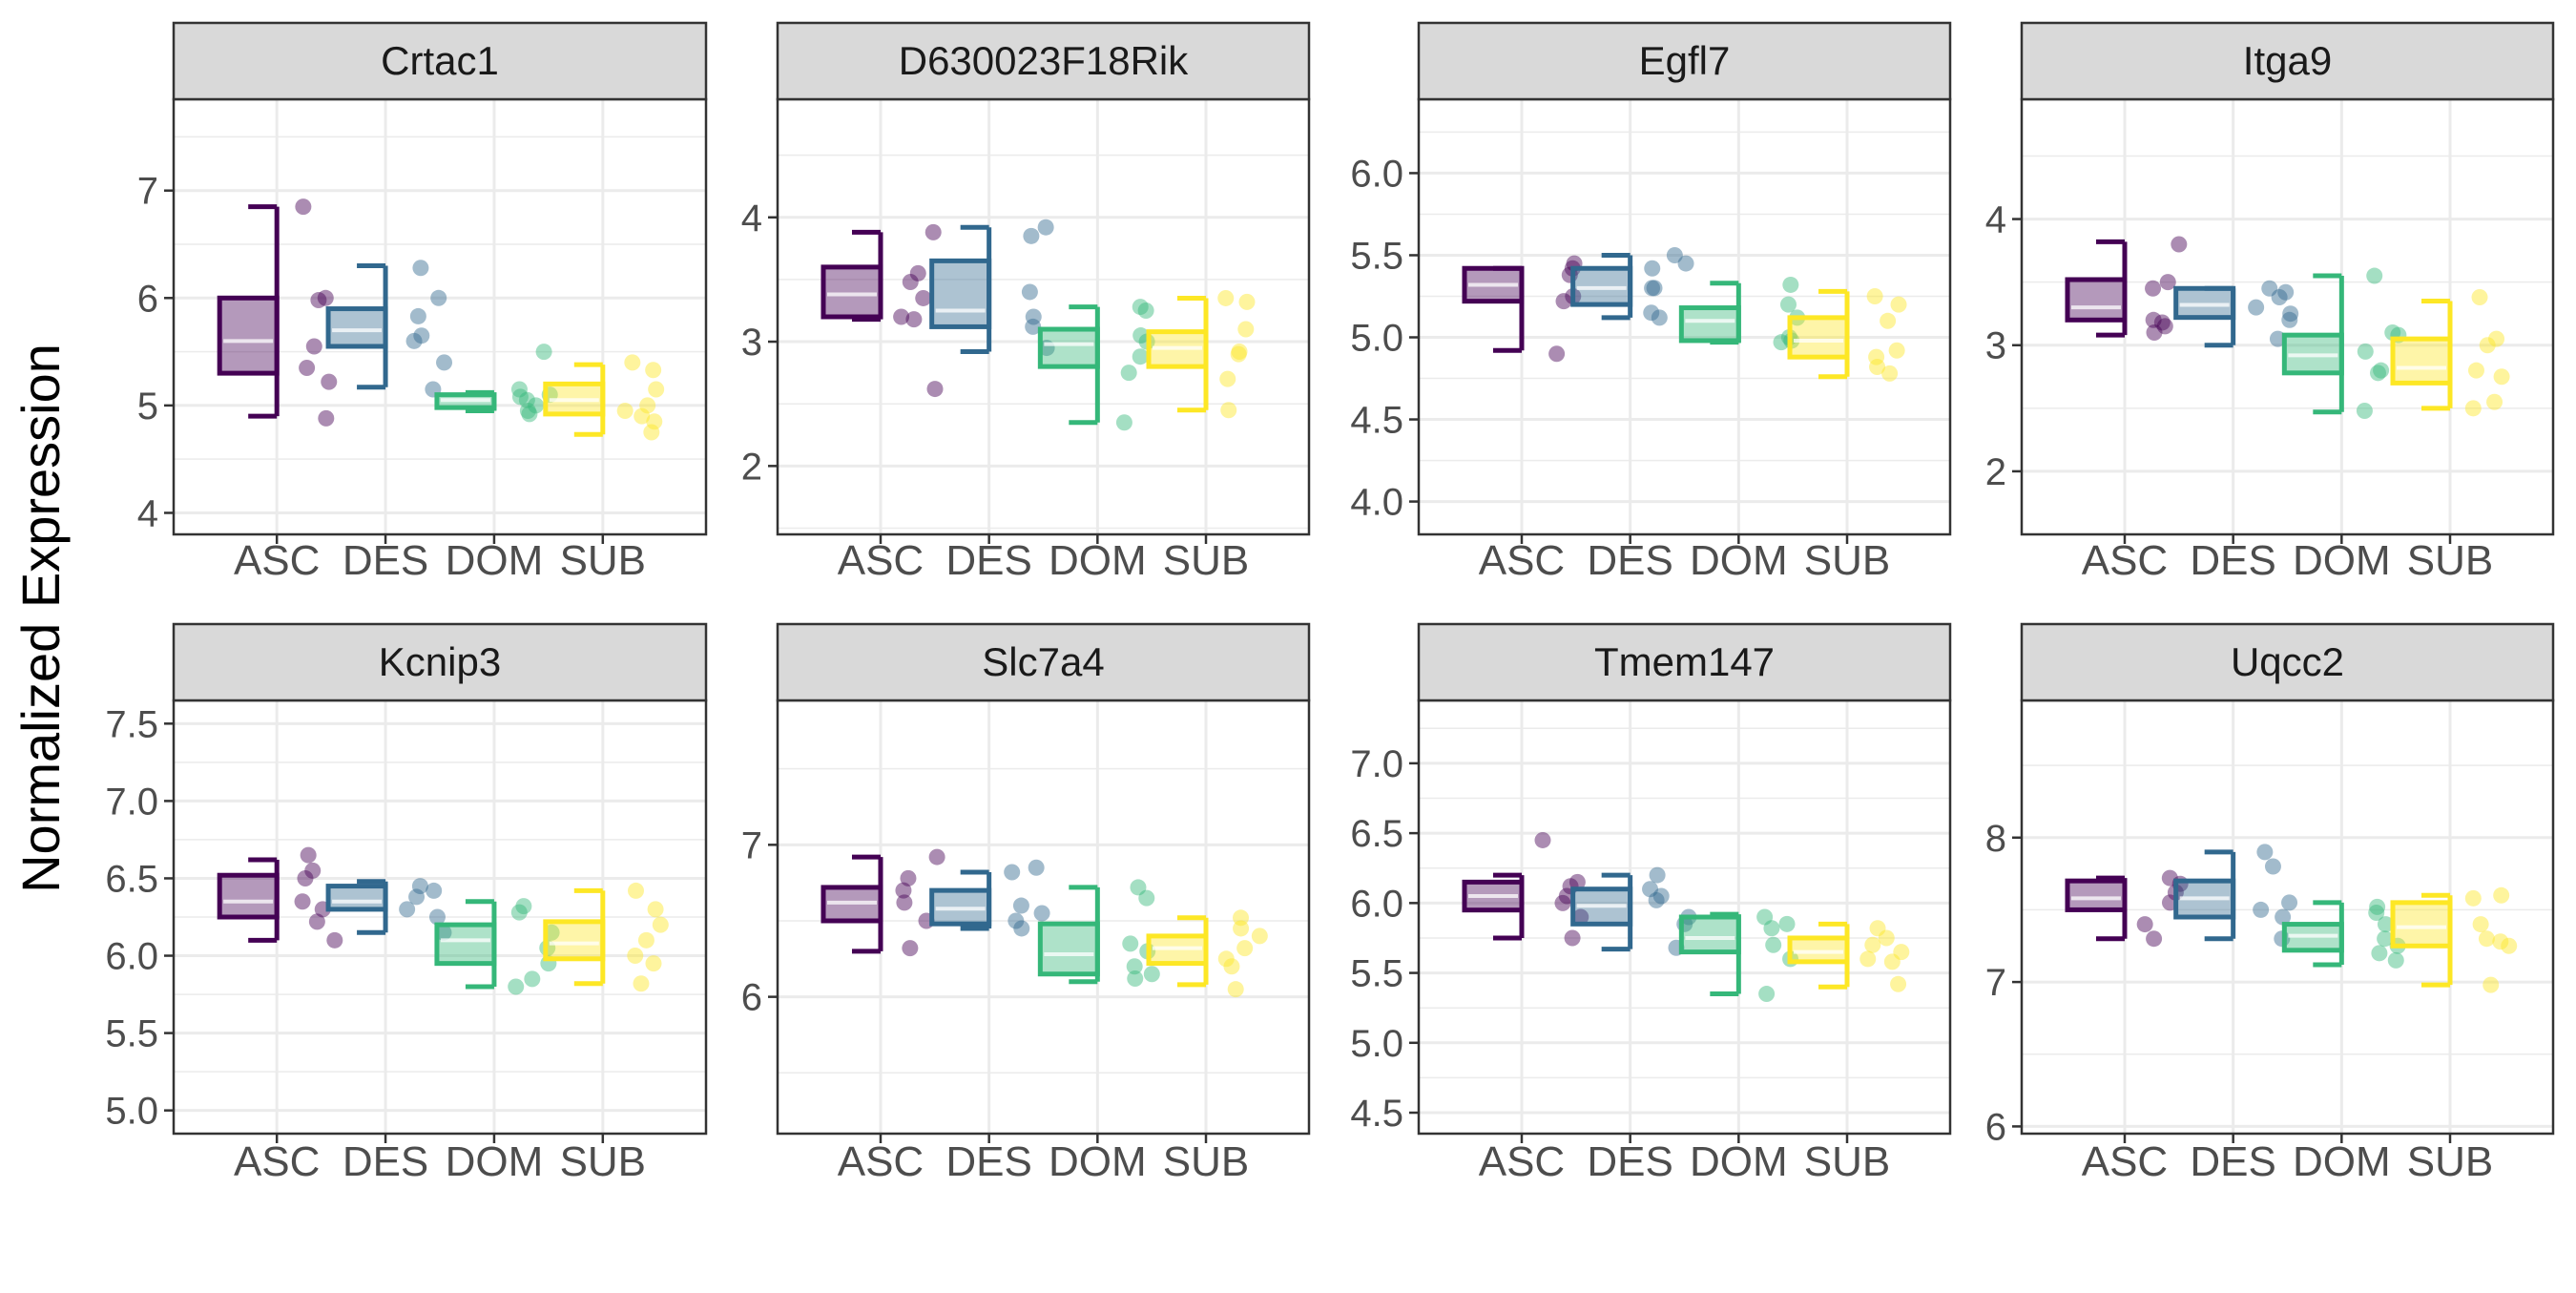 The width and height of the screenshot is (2576, 1293). Describe the element at coordinates (1685, 60) in the screenshot. I see `facet-strip-title: Egfl7` at that location.